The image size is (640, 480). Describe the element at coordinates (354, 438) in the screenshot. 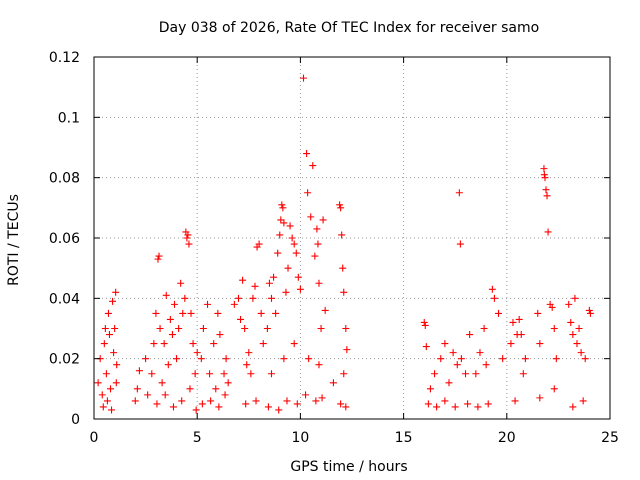

I see `x-tick-labels: 0 5 10 15 20 25` at that location.